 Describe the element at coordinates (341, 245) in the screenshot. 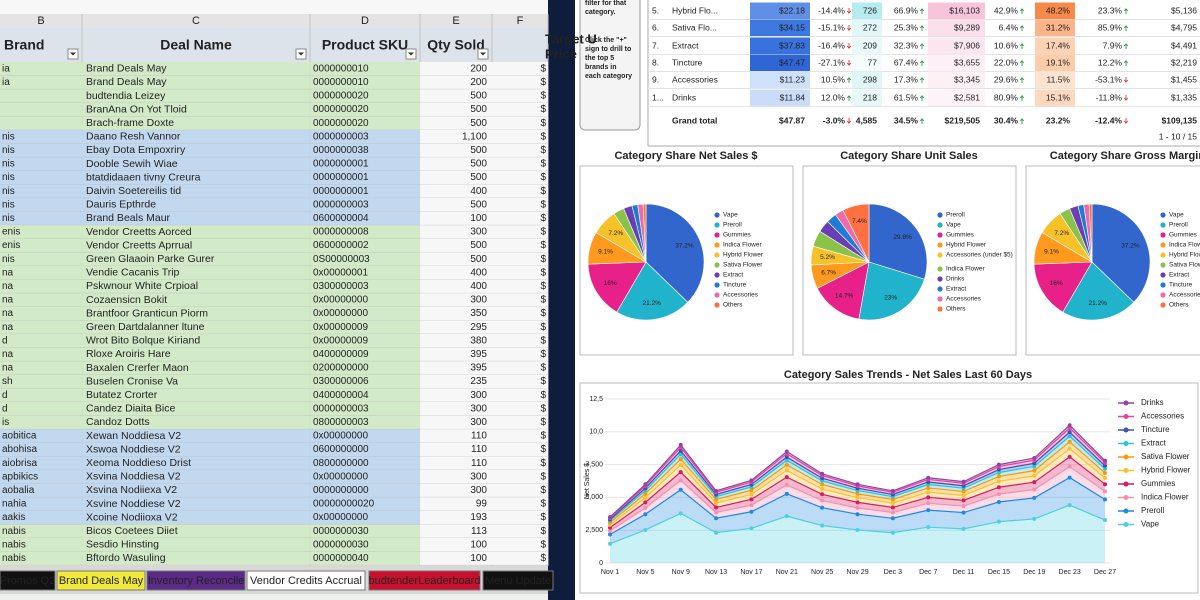

I see `sku-cell: 0600000002` at that location.